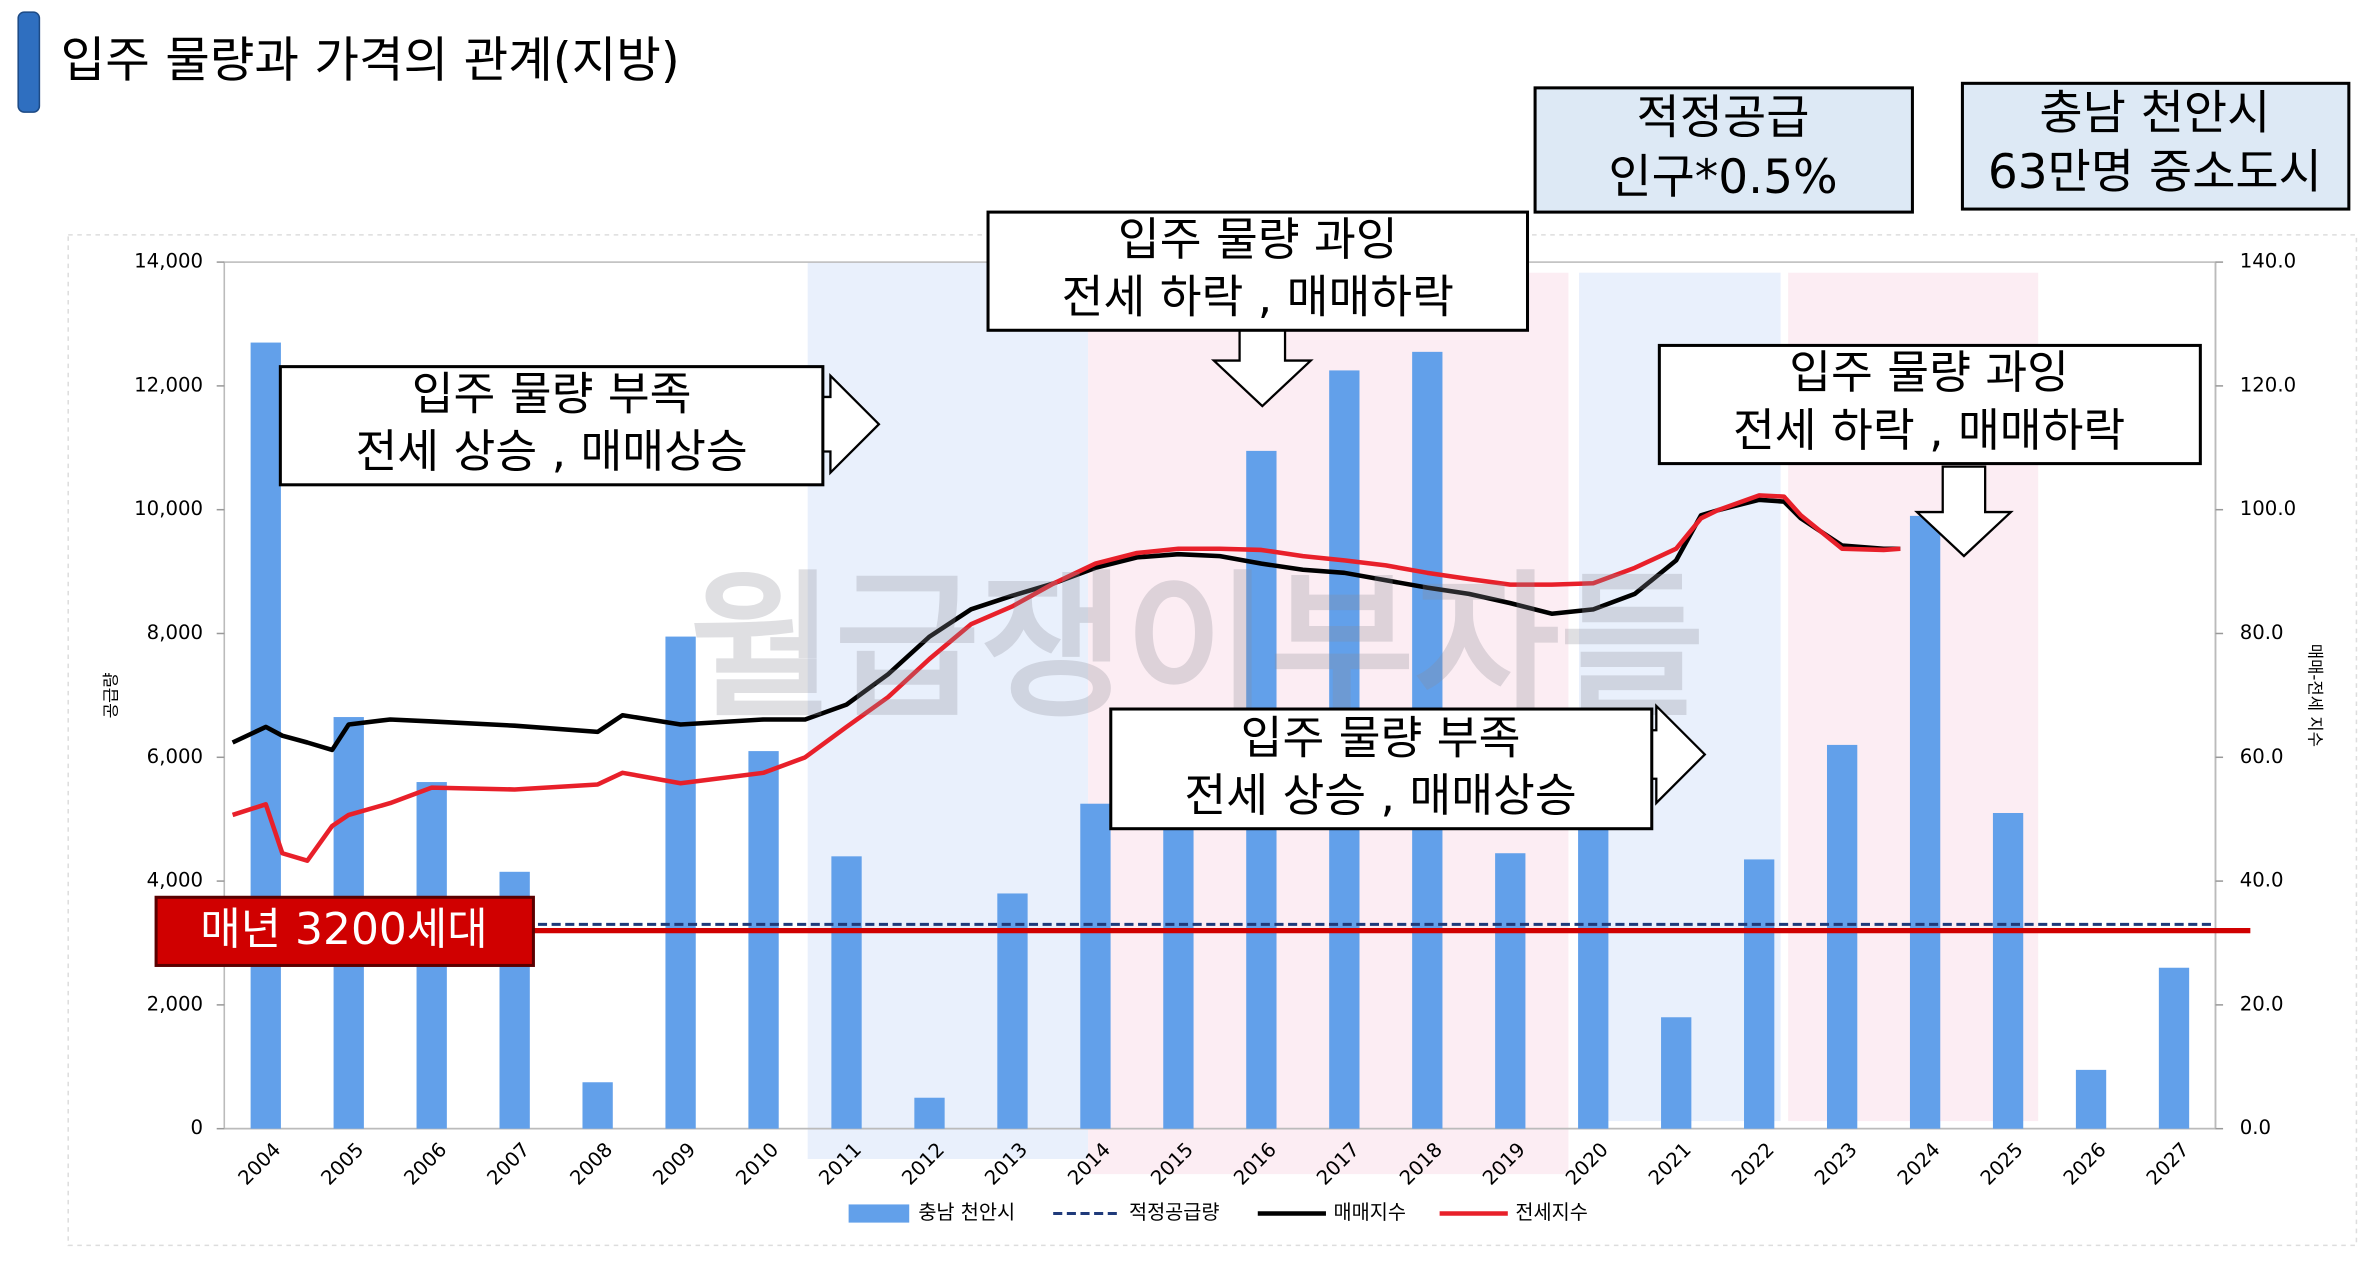 The width and height of the screenshot is (2364, 1262). I want to click on y-tick-label: 2,000, so click(175, 1003).